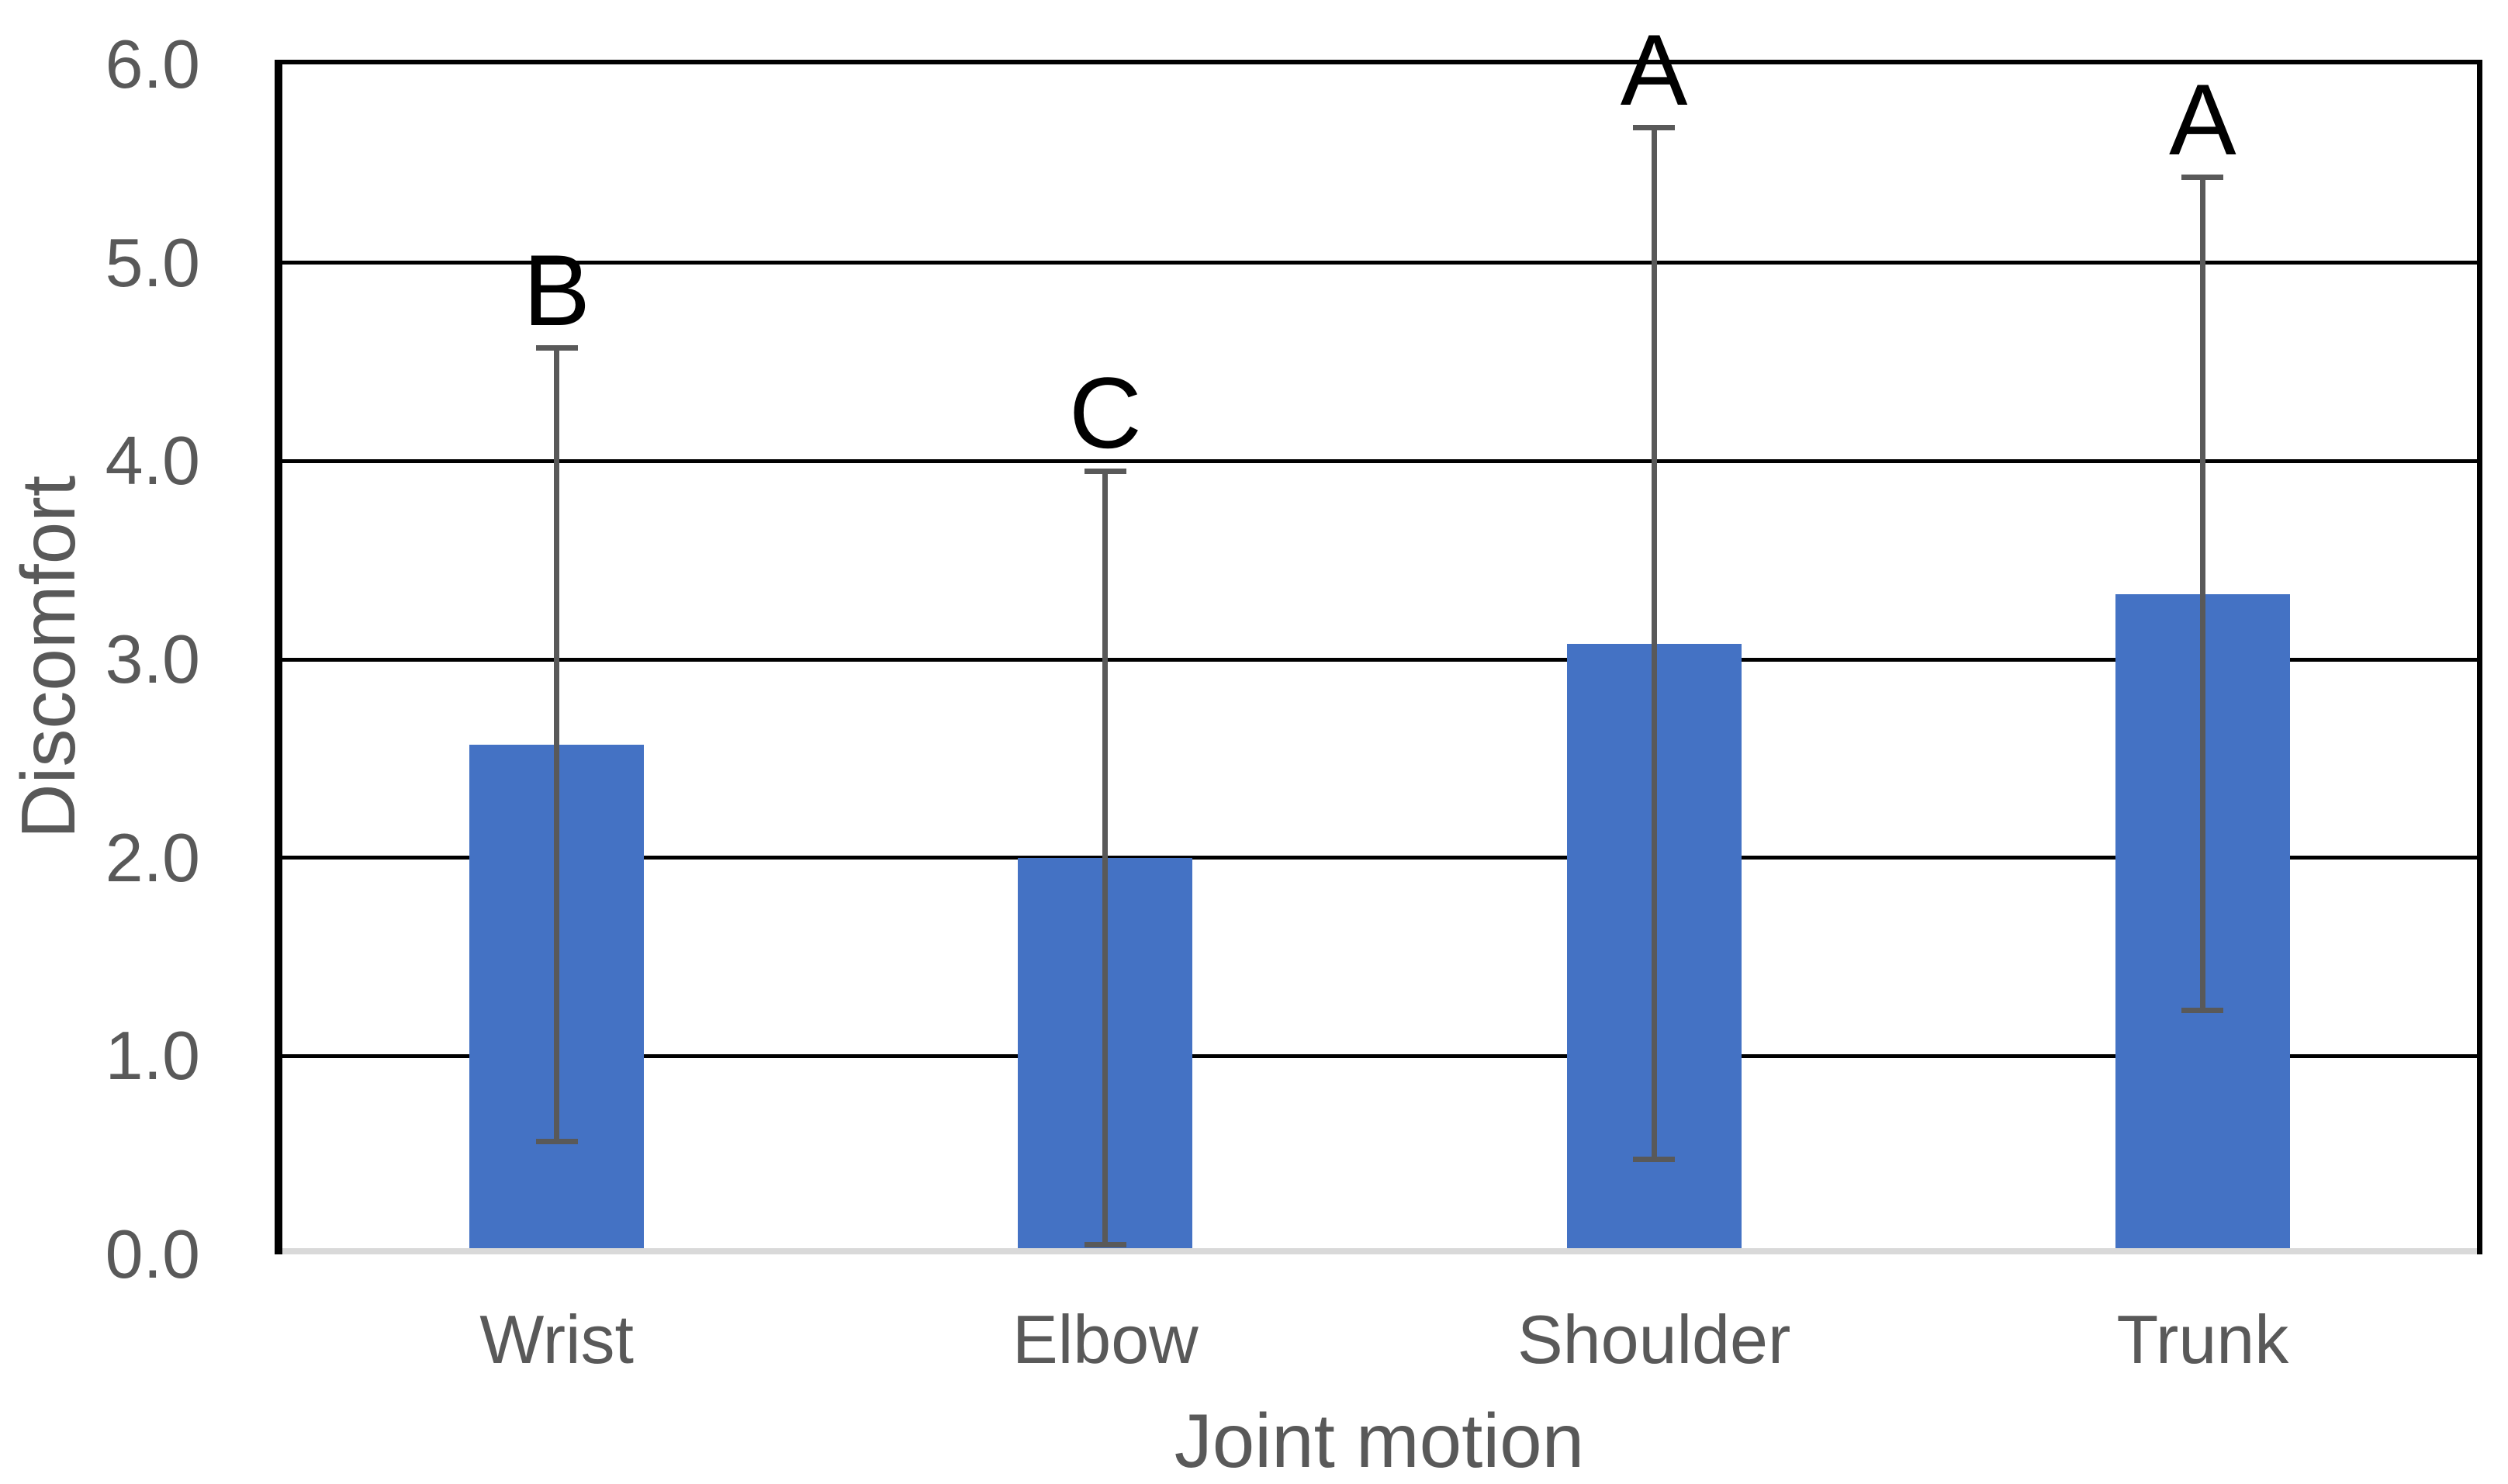 The image size is (2508, 1484). Describe the element at coordinates (152, 262) in the screenshot. I see `y-tick-label-5.0: 5.0` at that location.